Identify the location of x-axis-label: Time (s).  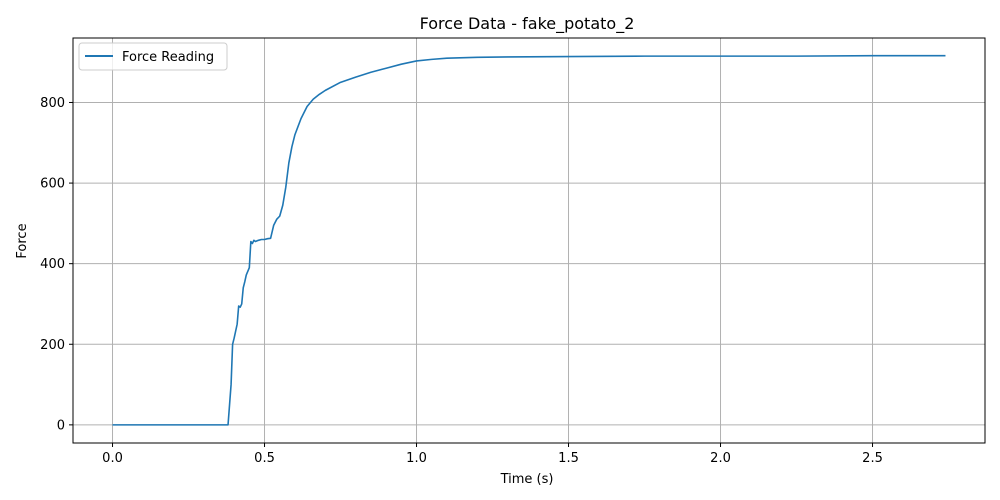
(527, 479).